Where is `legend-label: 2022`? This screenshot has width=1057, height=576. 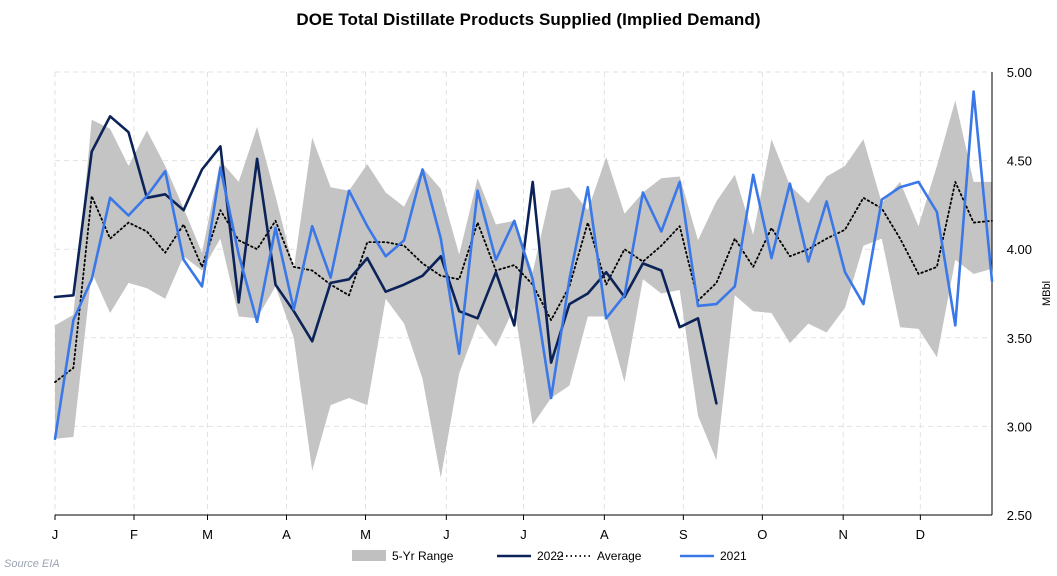
legend-label: 2022 is located at coordinates (550, 556).